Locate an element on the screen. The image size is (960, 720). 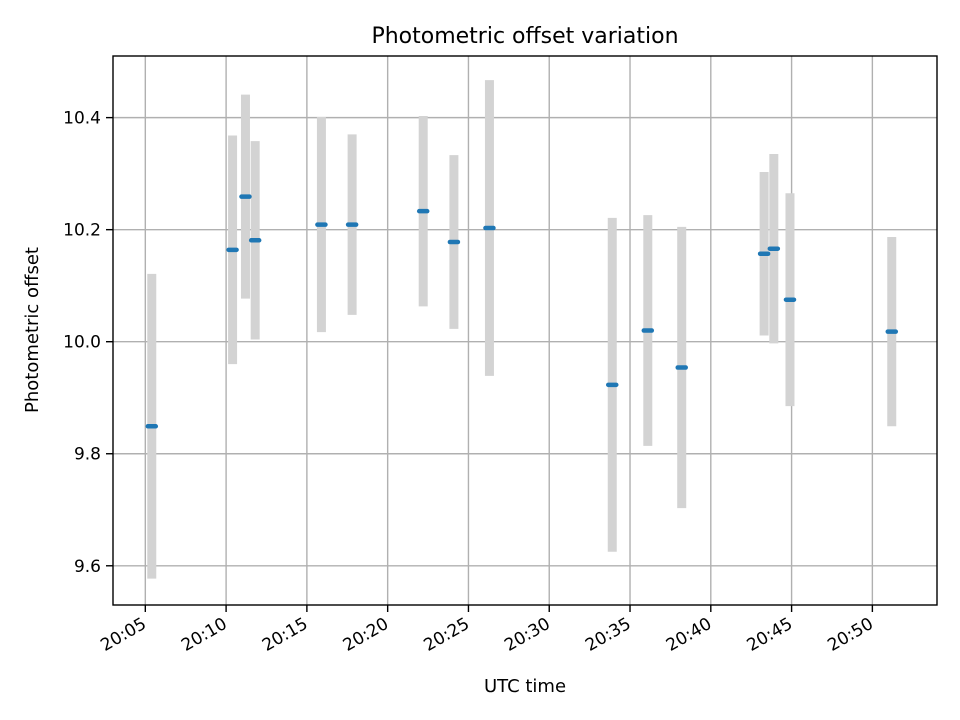
y-tick-label: 10.0 is located at coordinates (82, 343).